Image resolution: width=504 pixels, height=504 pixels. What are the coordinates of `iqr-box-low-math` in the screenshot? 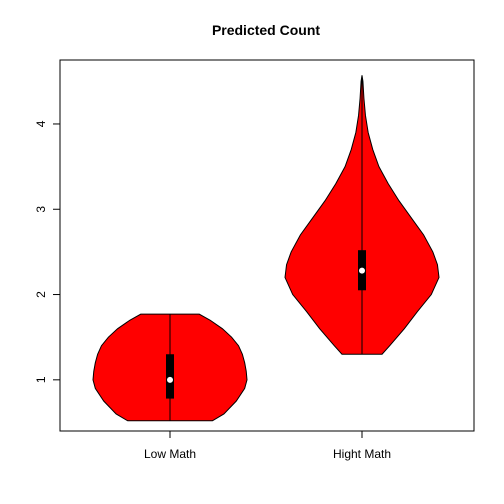 It's located at (170, 376).